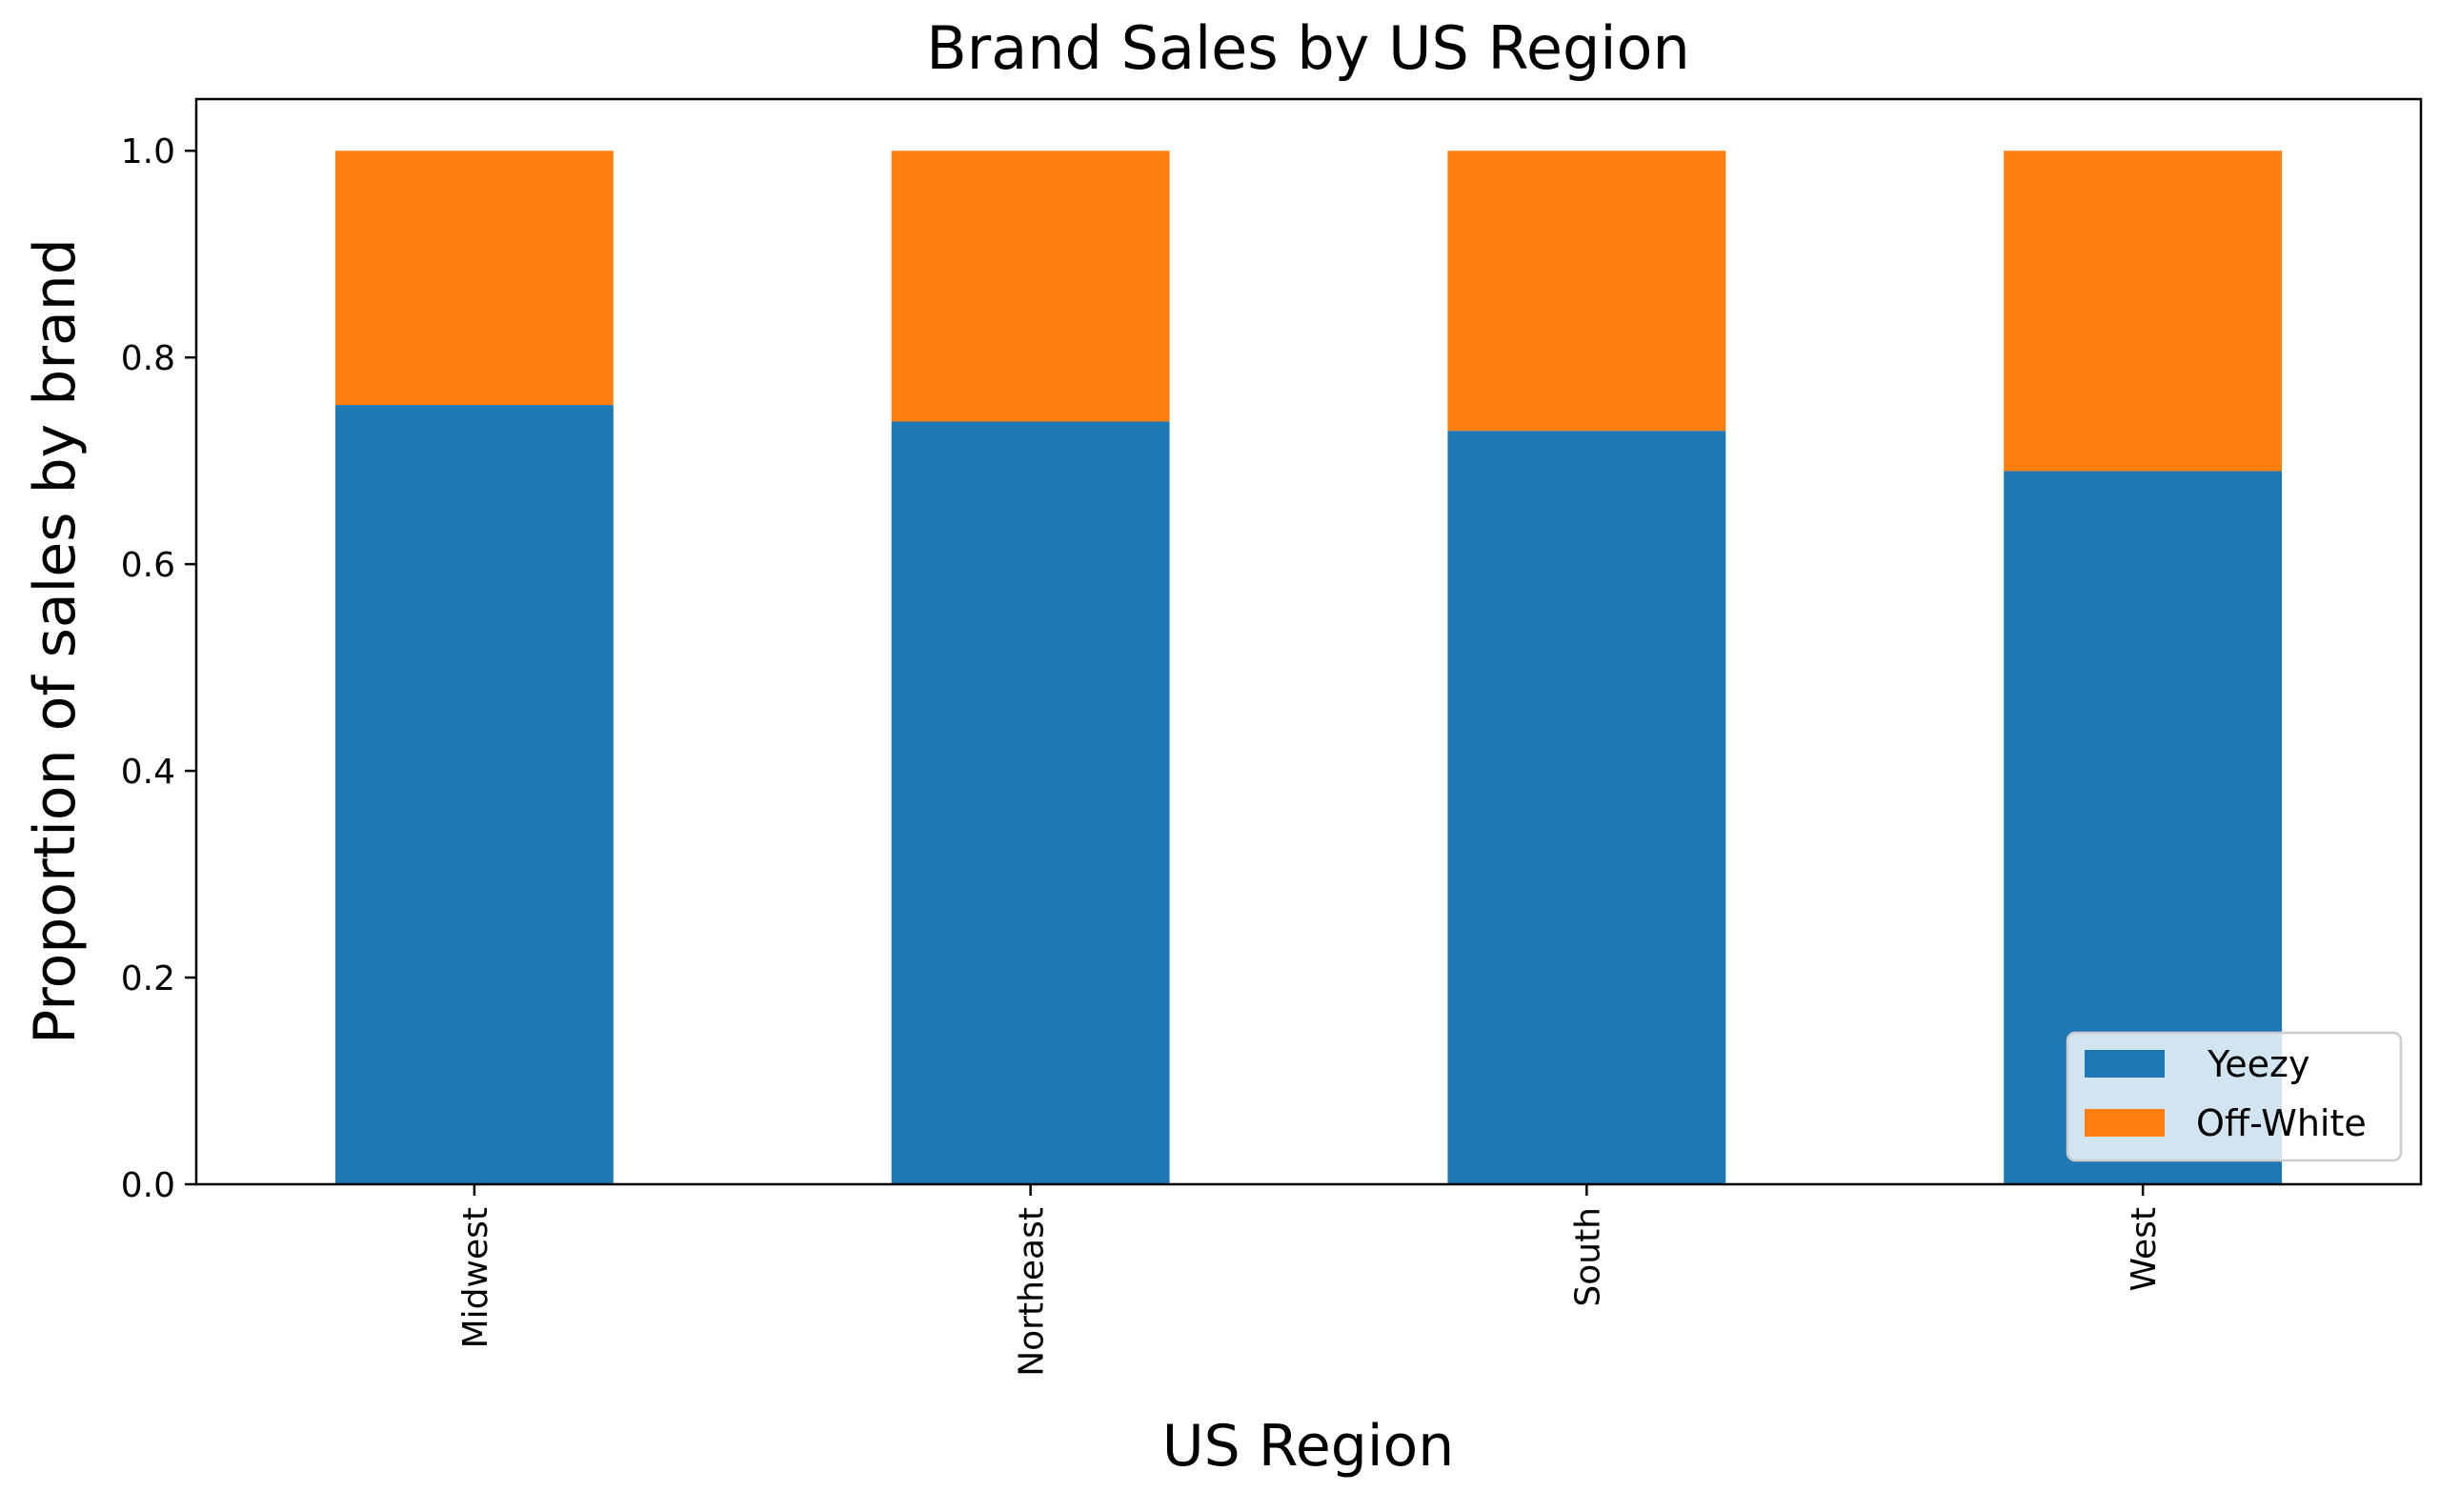  I want to click on legend: Yeezy Off-White, so click(2234, 1096).